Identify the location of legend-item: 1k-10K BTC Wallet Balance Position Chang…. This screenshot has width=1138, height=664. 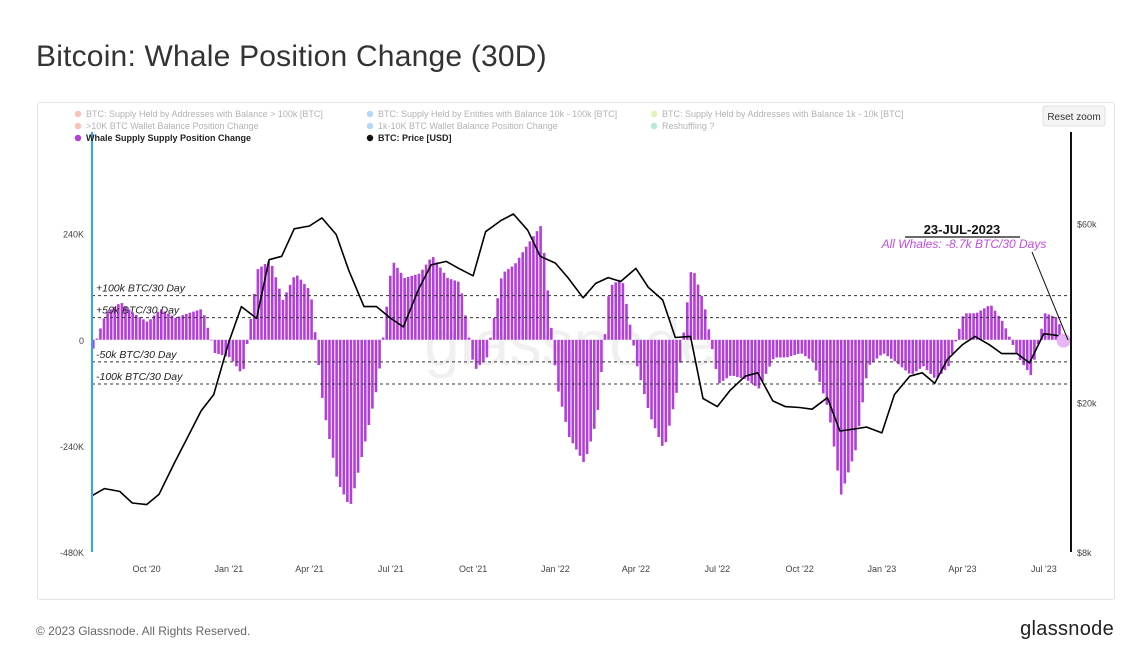
(462, 126).